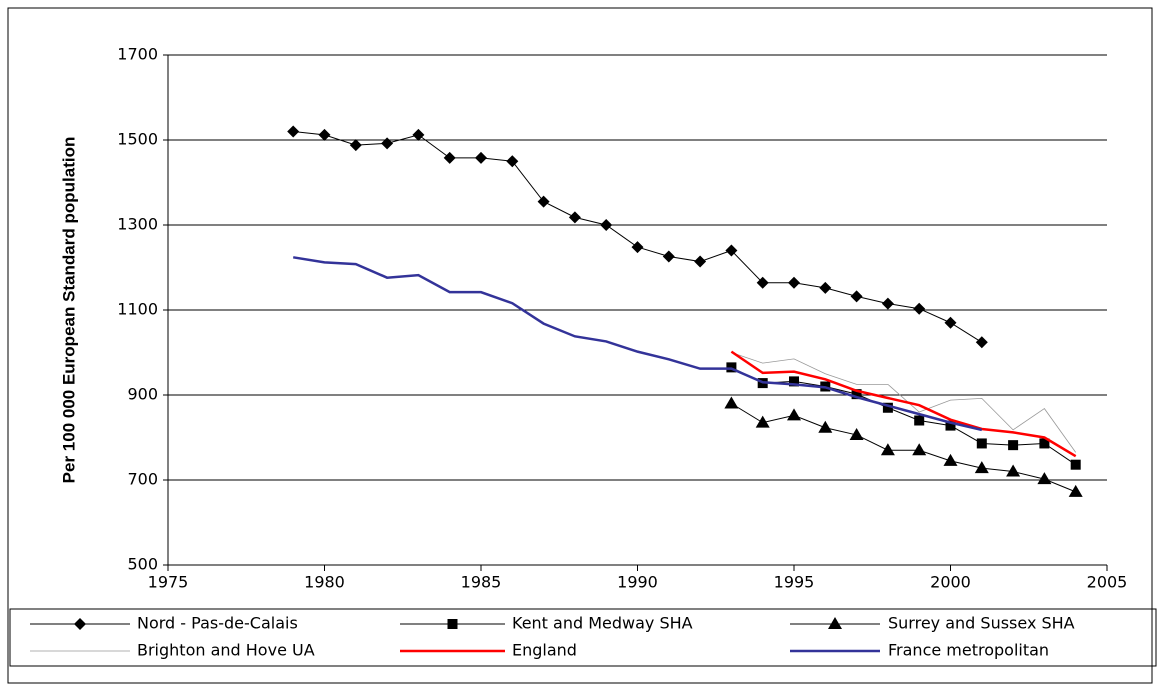 The width and height of the screenshot is (1160, 695). Describe the element at coordinates (226, 650) in the screenshot. I see `legend-label: Brighton and Hove UA` at that location.